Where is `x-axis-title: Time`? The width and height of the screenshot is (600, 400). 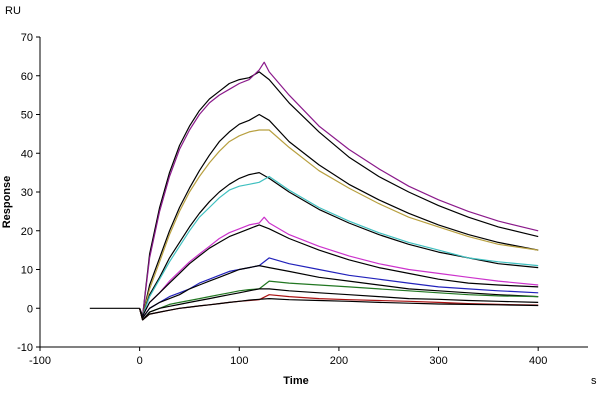 x-axis-title: Time is located at coordinates (295, 381).